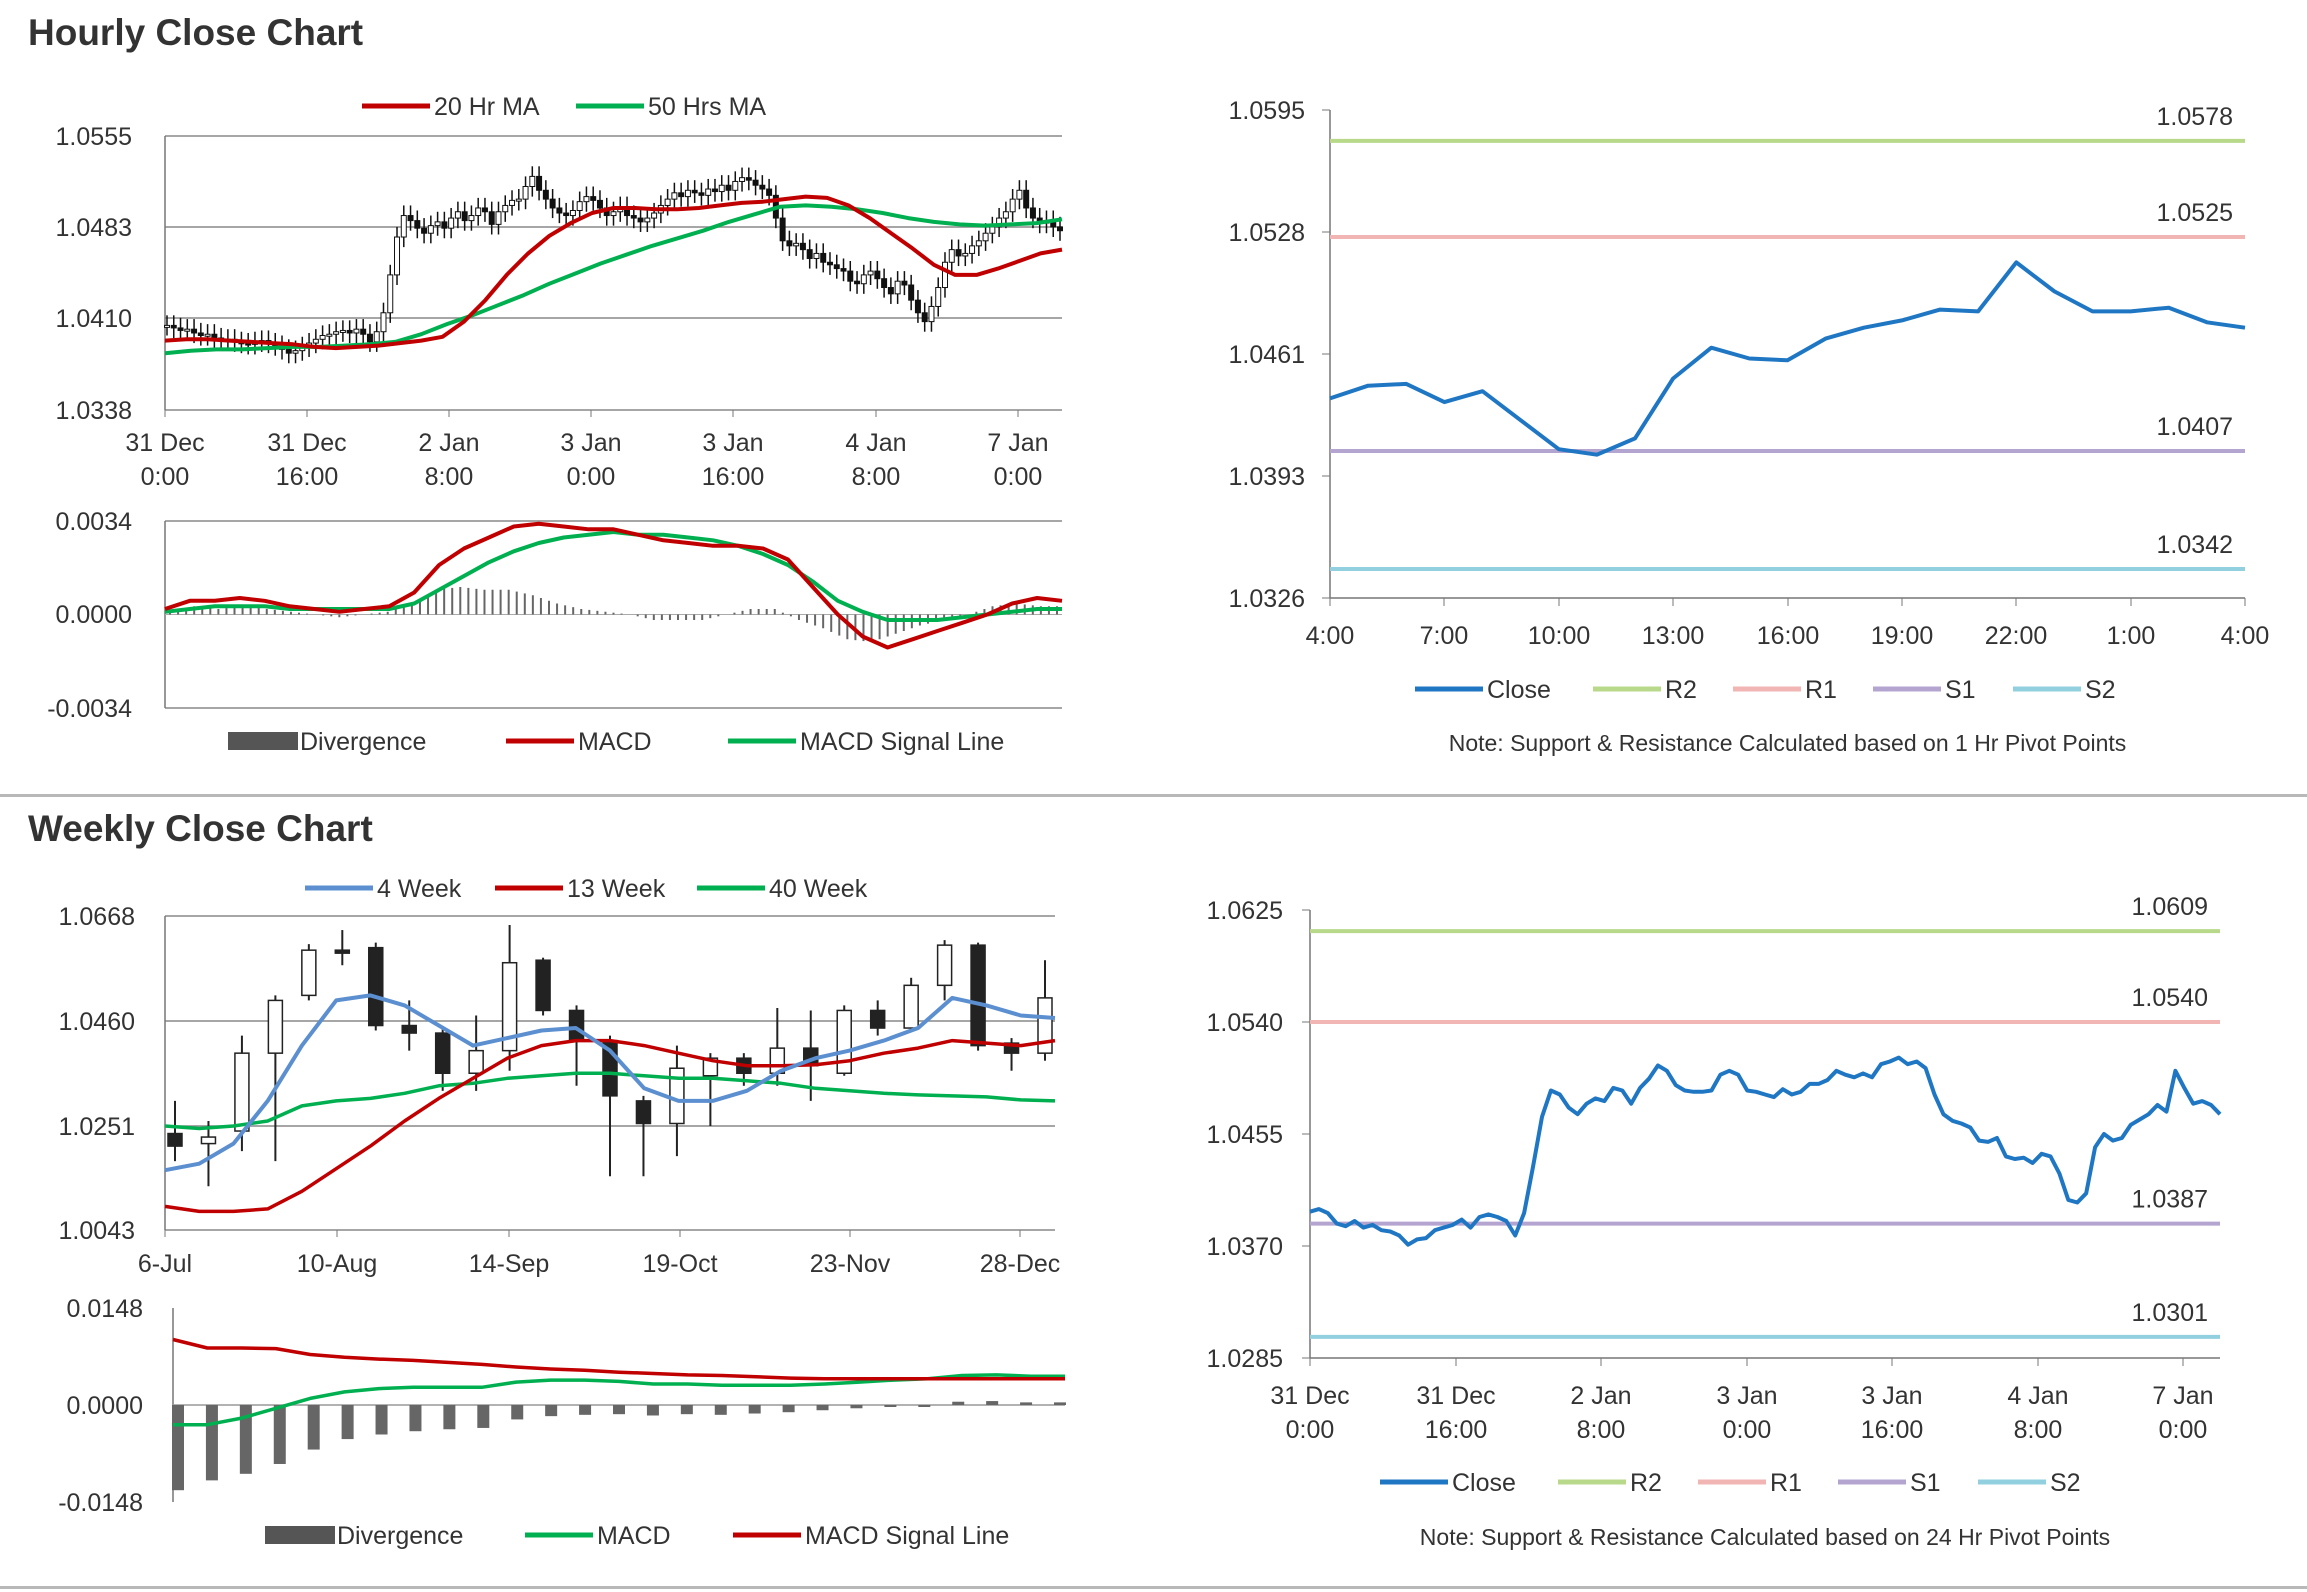 The width and height of the screenshot is (2307, 1592). Describe the element at coordinates (94, 228) in the screenshot. I see `y-tick-label: 1.0483` at that location.